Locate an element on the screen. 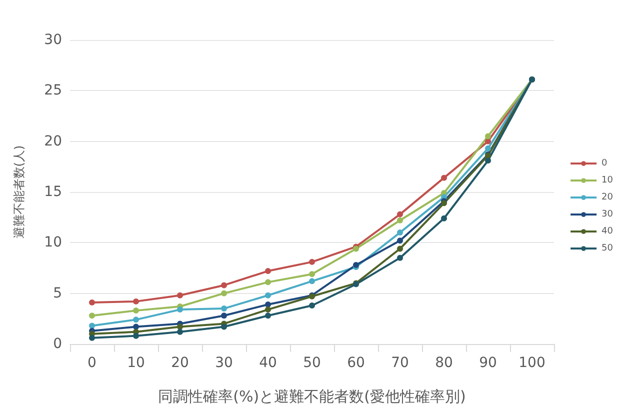 This screenshot has width=624, height=412. x-tick-label: 70 is located at coordinates (400, 363).